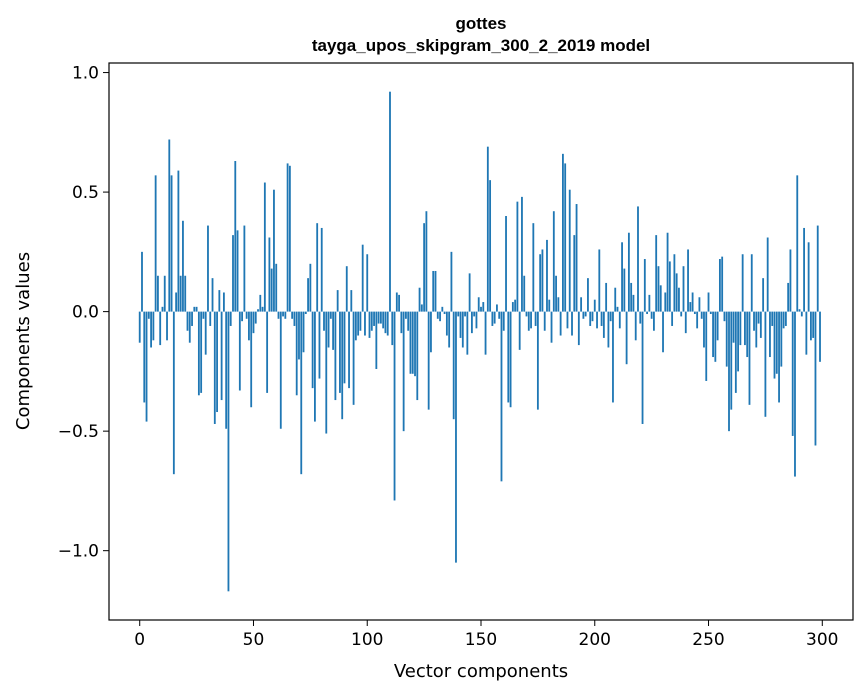  Describe the element at coordinates (85, 74) in the screenshot. I see `y-tick-label: 1.0` at that location.